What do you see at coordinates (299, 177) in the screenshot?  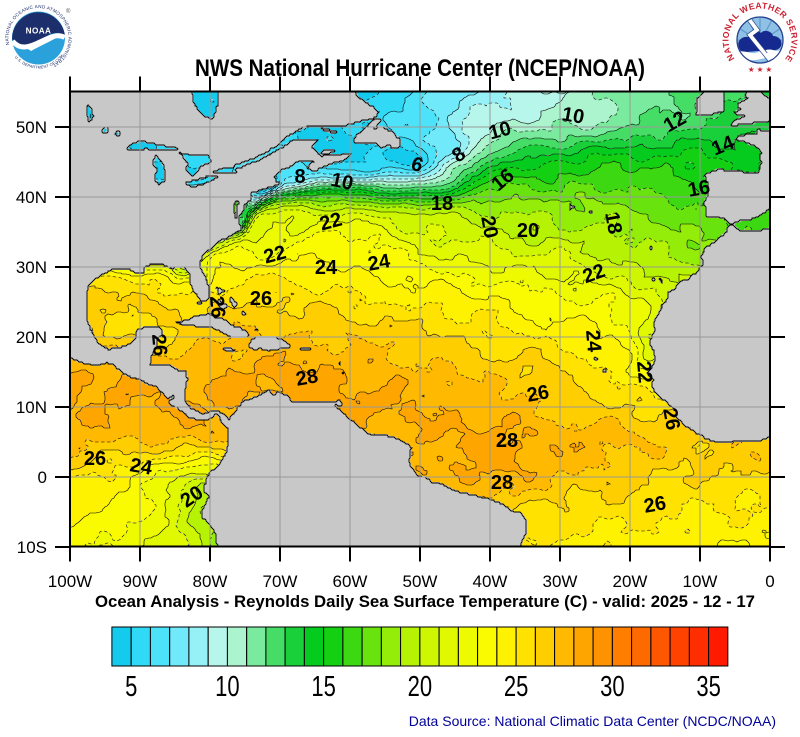 I see `svg-text: 8` at bounding box center [299, 177].